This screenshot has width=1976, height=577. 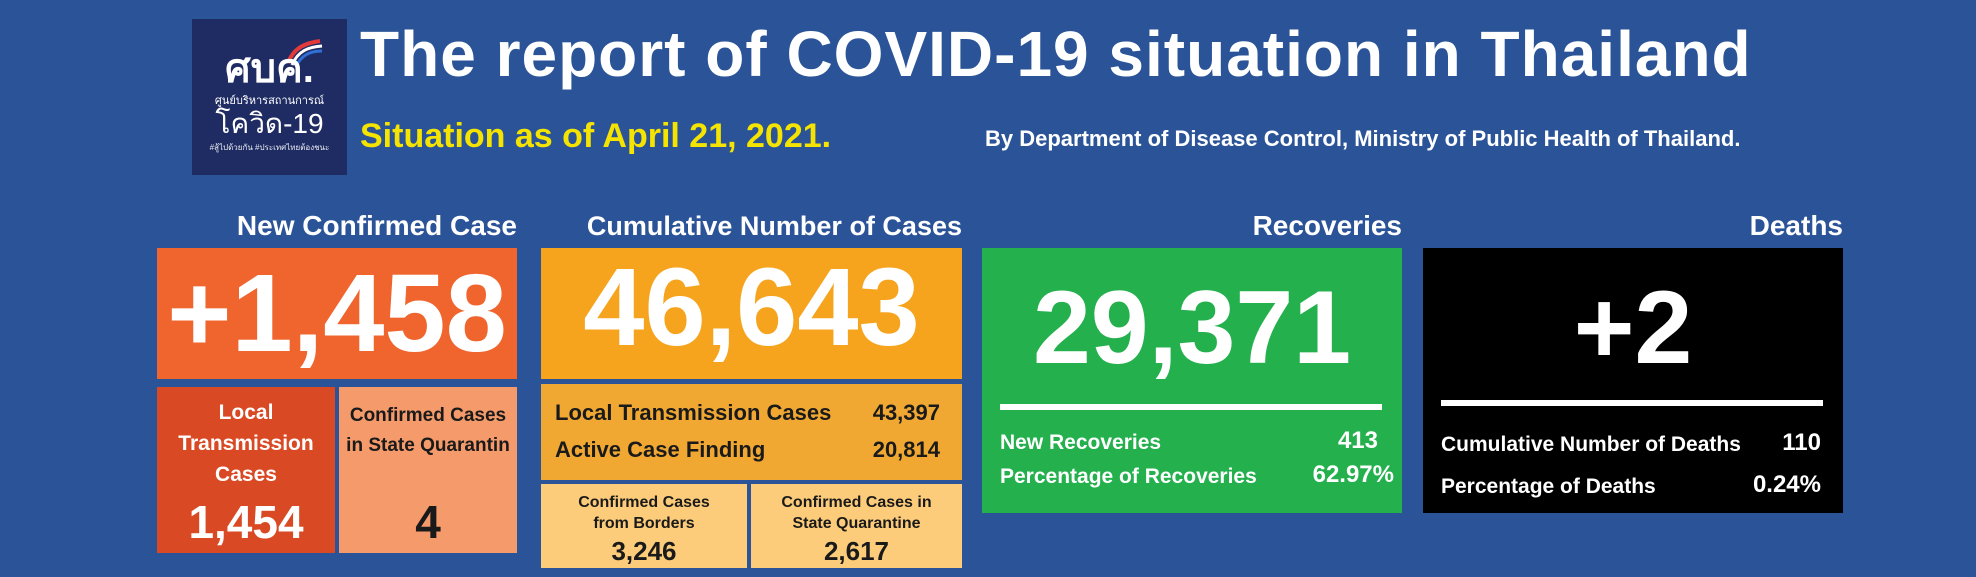 I want to click on cum-quarantine-value: 2,617, so click(x=856, y=551).